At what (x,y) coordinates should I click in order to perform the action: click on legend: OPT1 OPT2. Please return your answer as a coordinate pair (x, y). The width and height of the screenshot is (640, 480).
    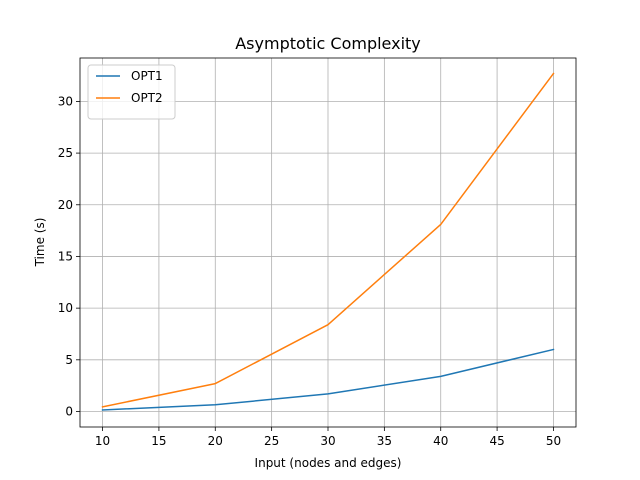
    Looking at the image, I should click on (131, 92).